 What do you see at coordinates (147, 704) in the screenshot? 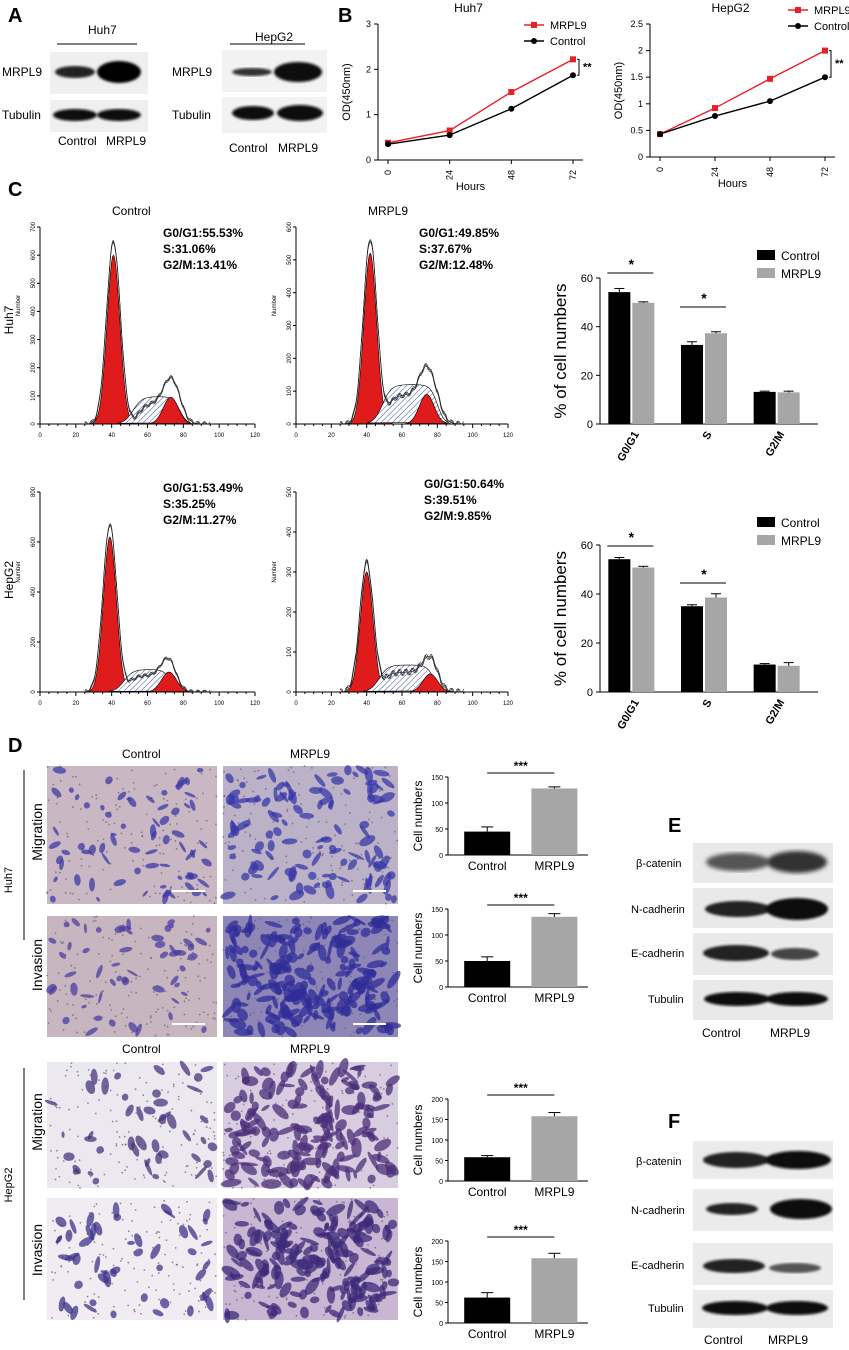
I see `x-tick-label: 60` at bounding box center [147, 704].